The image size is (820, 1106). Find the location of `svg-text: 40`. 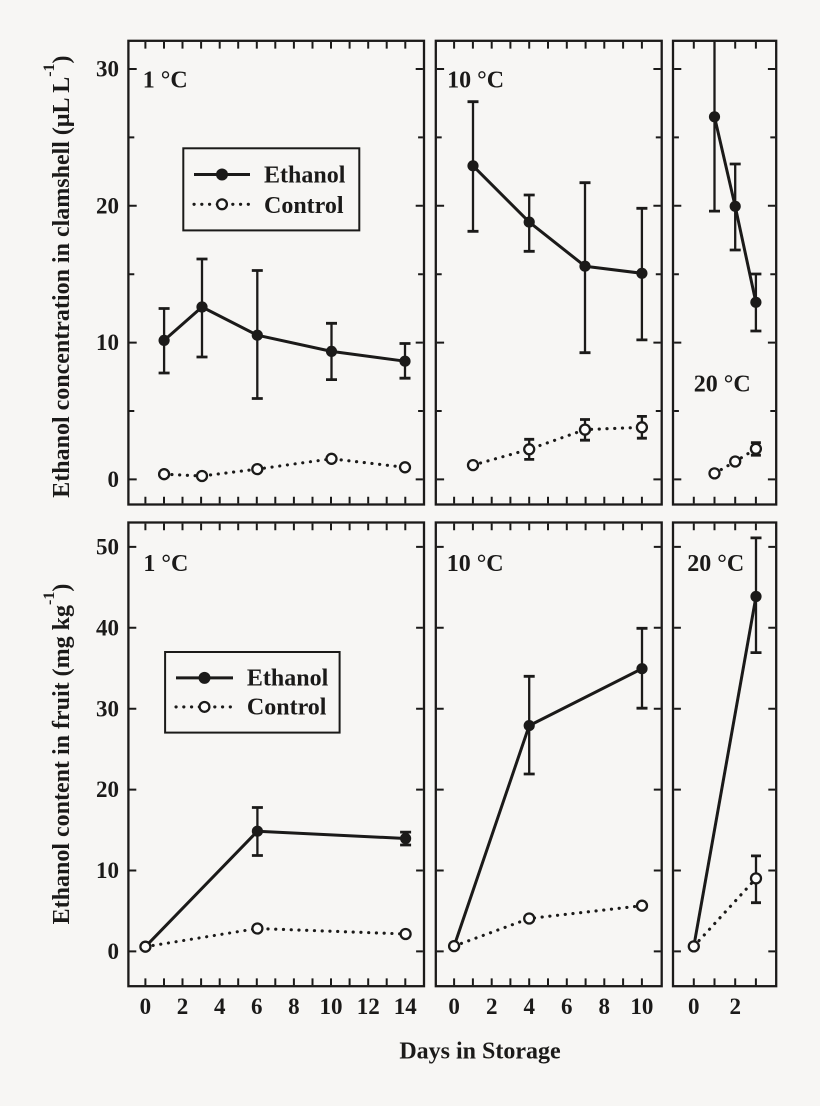

svg-text: 40 is located at coordinates (107, 627).